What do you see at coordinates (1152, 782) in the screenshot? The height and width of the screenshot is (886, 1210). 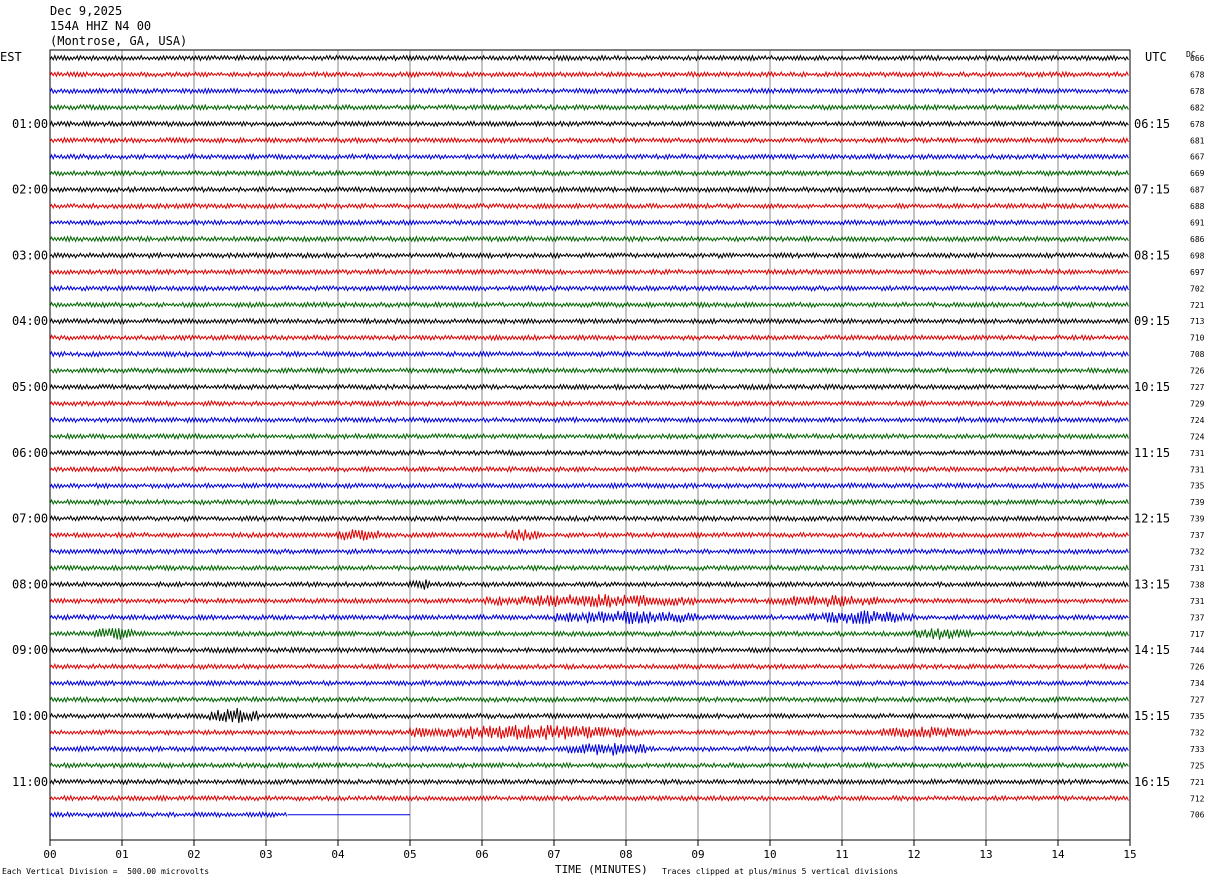 I see `right-hour-label: 16:15` at bounding box center [1152, 782].